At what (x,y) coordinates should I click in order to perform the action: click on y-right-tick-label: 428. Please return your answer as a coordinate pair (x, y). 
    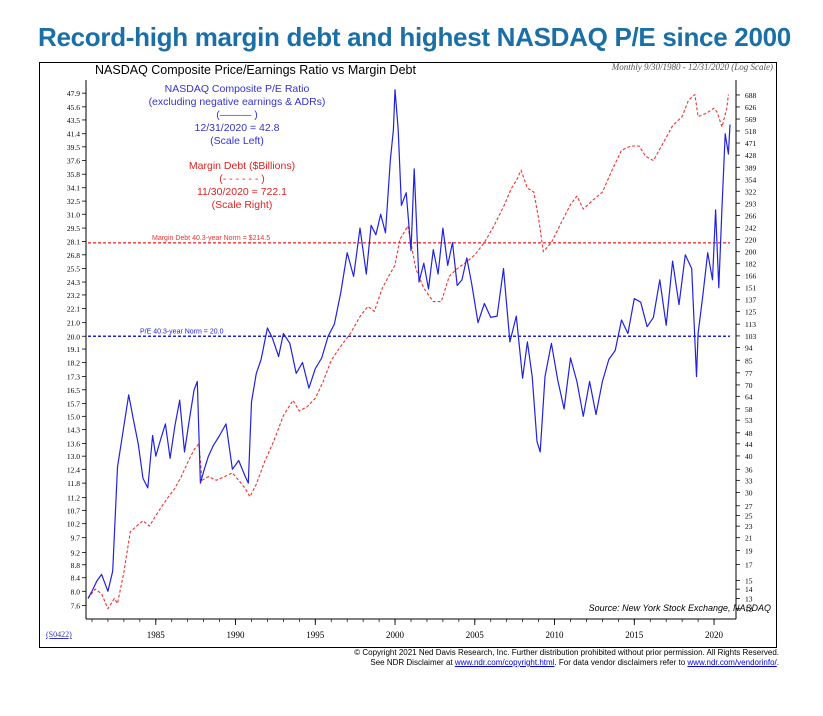
    Looking at the image, I should click on (751, 155).